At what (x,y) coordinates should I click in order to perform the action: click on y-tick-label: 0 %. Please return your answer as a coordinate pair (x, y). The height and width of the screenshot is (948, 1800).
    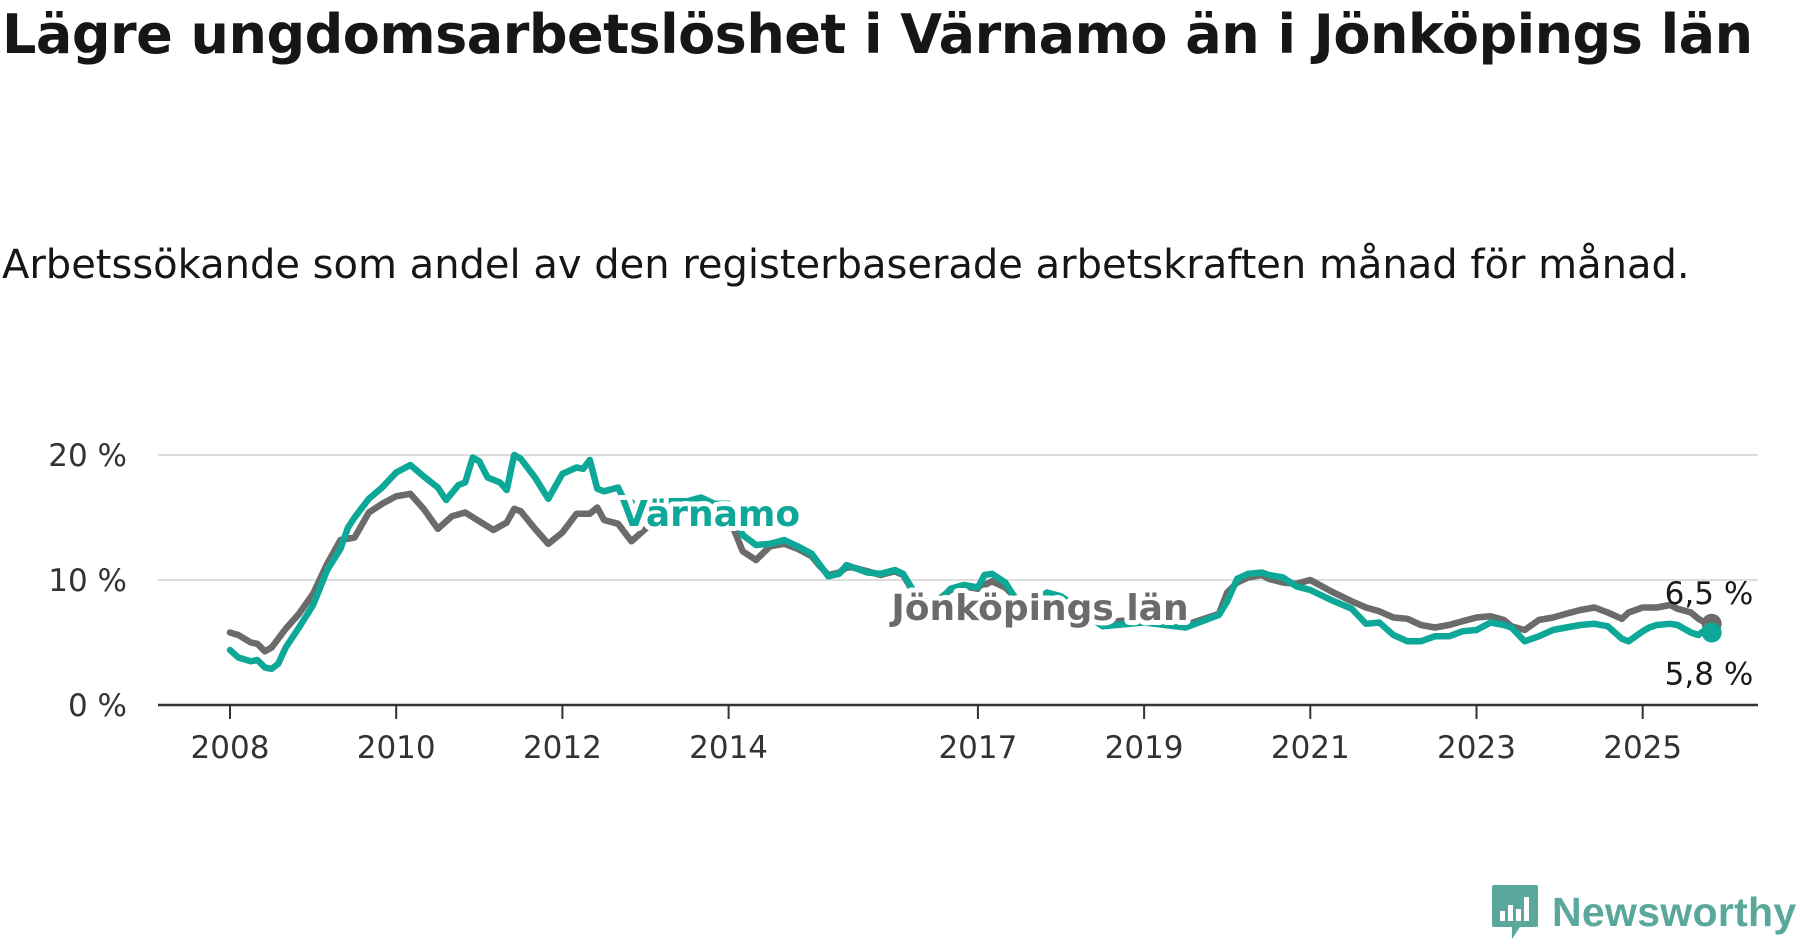
    Looking at the image, I should click on (97, 706).